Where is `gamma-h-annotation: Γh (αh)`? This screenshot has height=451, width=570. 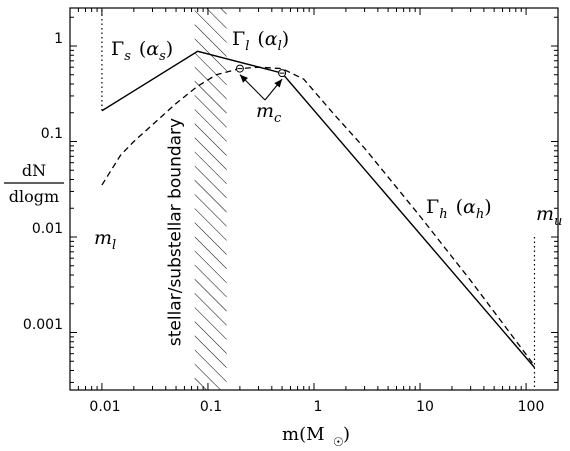
gamma-h-annotation: Γh (αh) is located at coordinates (459, 209).